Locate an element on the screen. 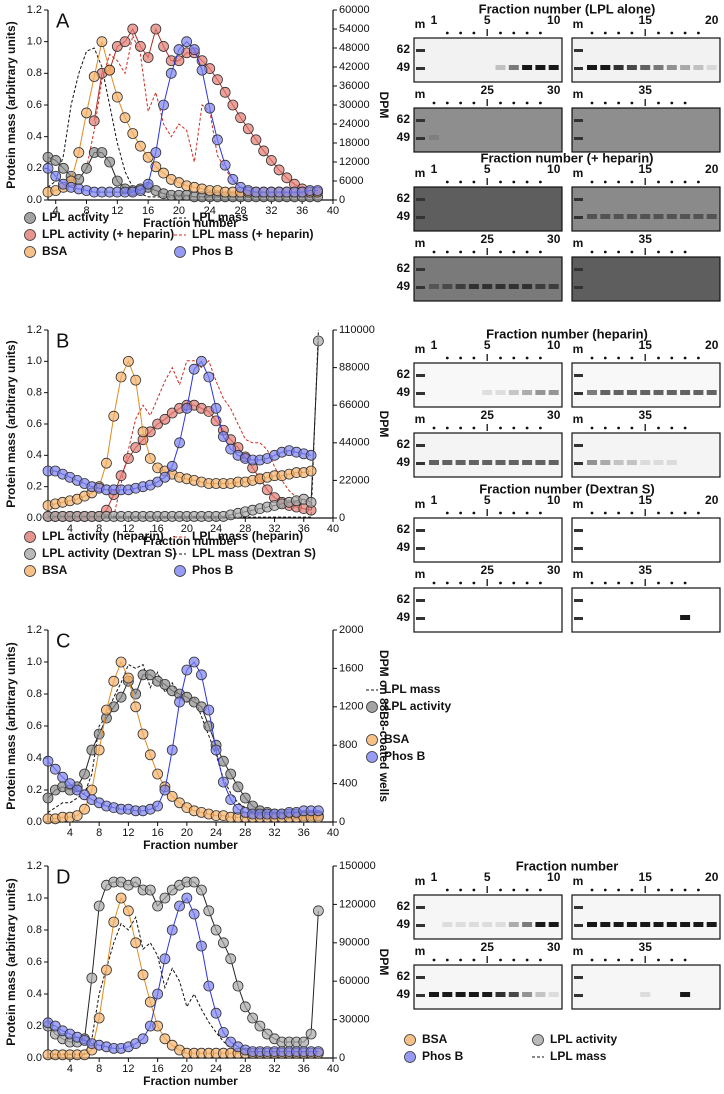 This screenshot has width=724, height=1094. y2-tick-label: 0 is located at coordinates (342, 200).